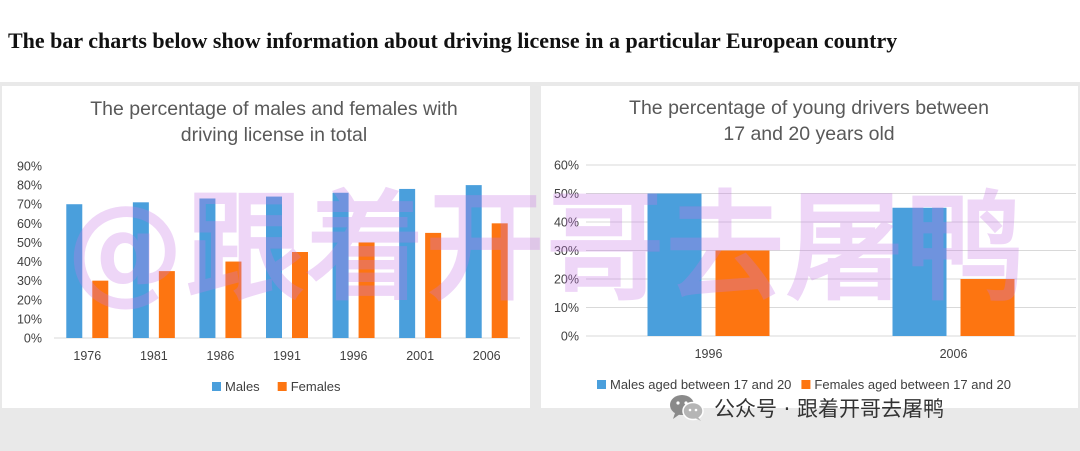 This screenshot has width=1080, height=451. What do you see at coordinates (221, 356) in the screenshot?
I see `x-tick-label: 1986` at bounding box center [221, 356].